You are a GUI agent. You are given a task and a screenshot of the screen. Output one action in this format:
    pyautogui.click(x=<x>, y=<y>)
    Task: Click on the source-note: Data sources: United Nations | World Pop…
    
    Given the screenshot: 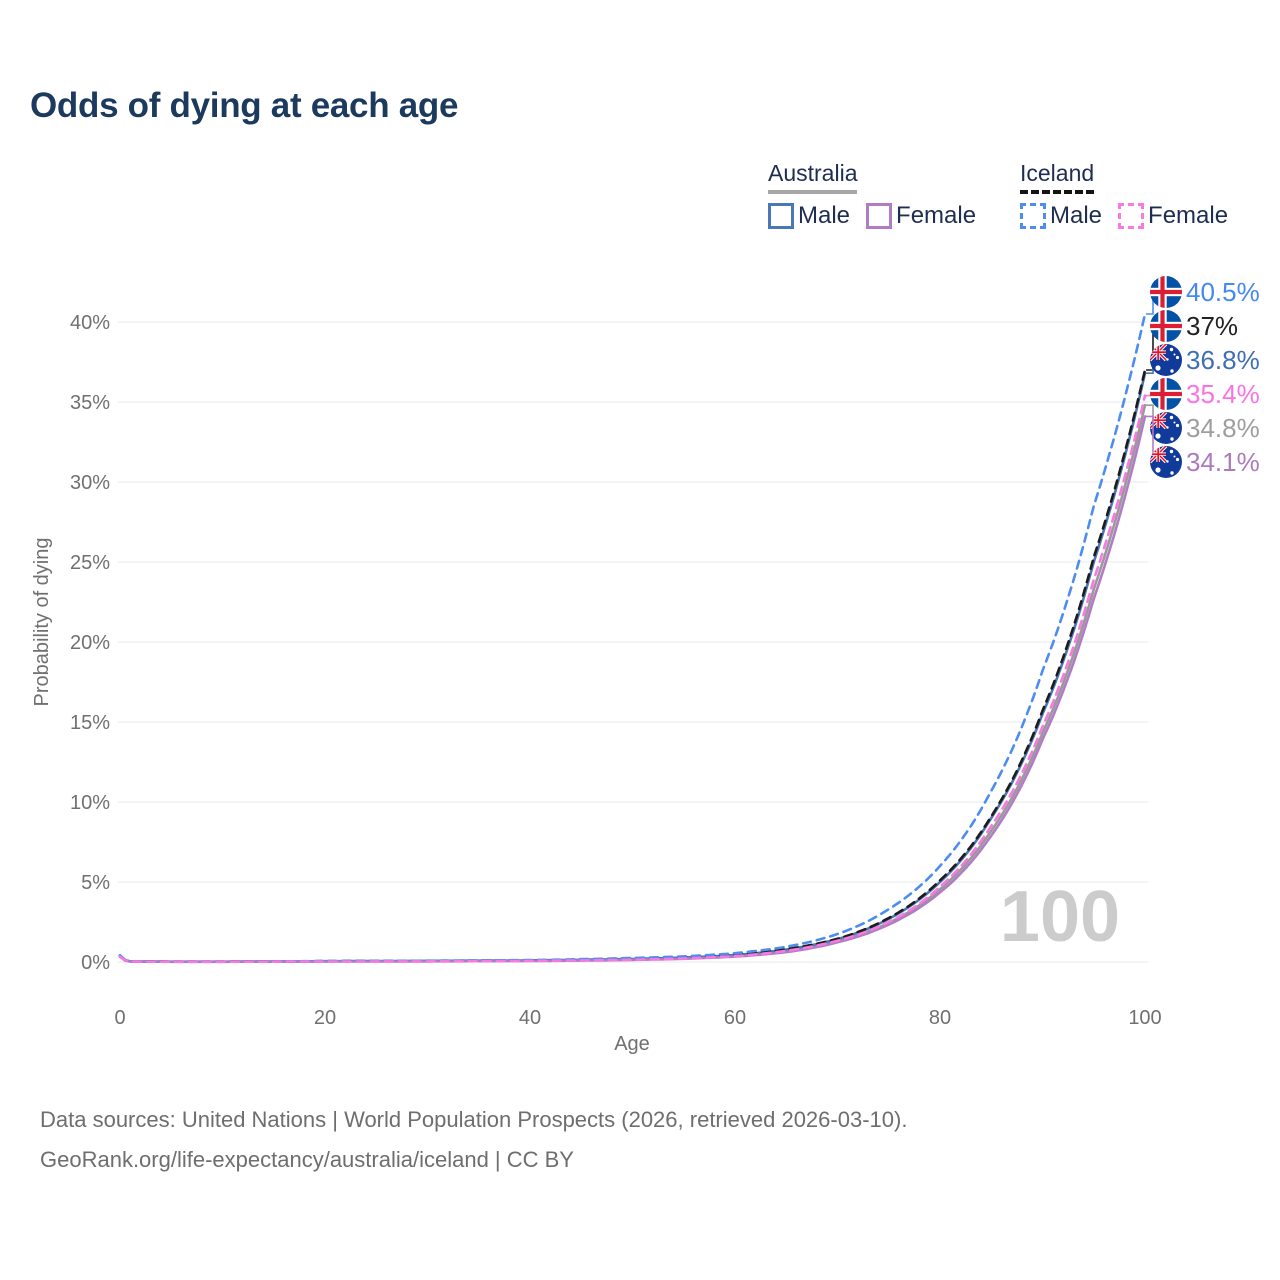 What is the action you would take?
    pyautogui.click(x=473, y=1140)
    